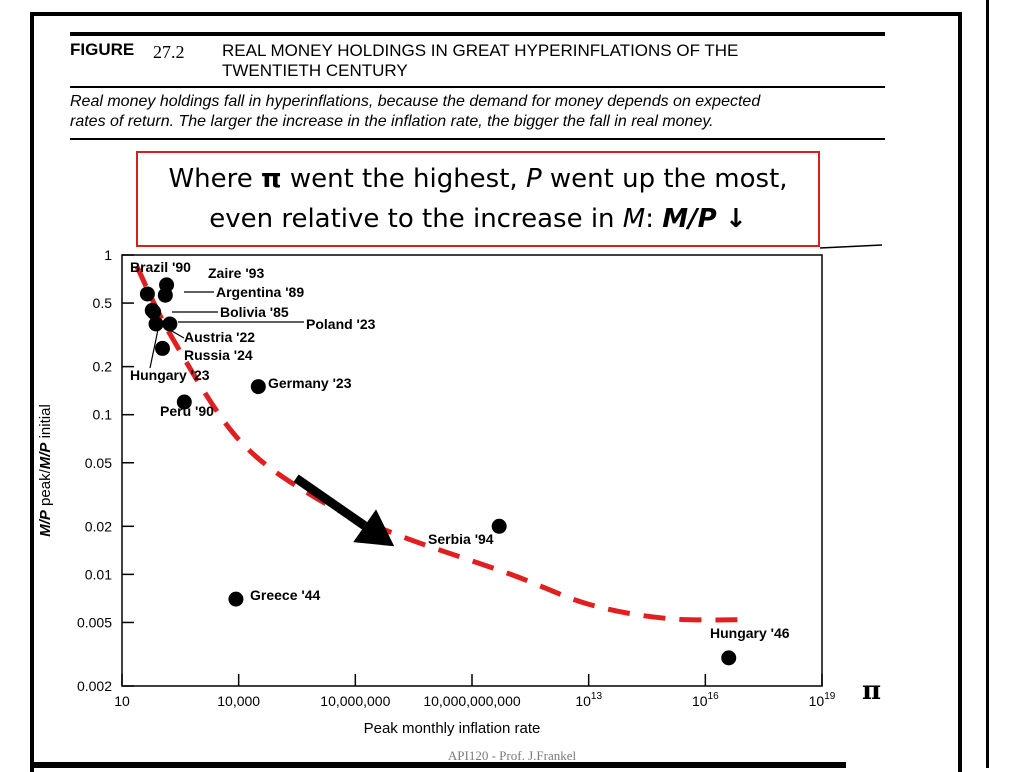 Image resolution: width=1024 pixels, height=772 pixels. Describe the element at coordinates (416, 219) in the screenshot. I see `annotation-text: even relative to the increase in` at that location.